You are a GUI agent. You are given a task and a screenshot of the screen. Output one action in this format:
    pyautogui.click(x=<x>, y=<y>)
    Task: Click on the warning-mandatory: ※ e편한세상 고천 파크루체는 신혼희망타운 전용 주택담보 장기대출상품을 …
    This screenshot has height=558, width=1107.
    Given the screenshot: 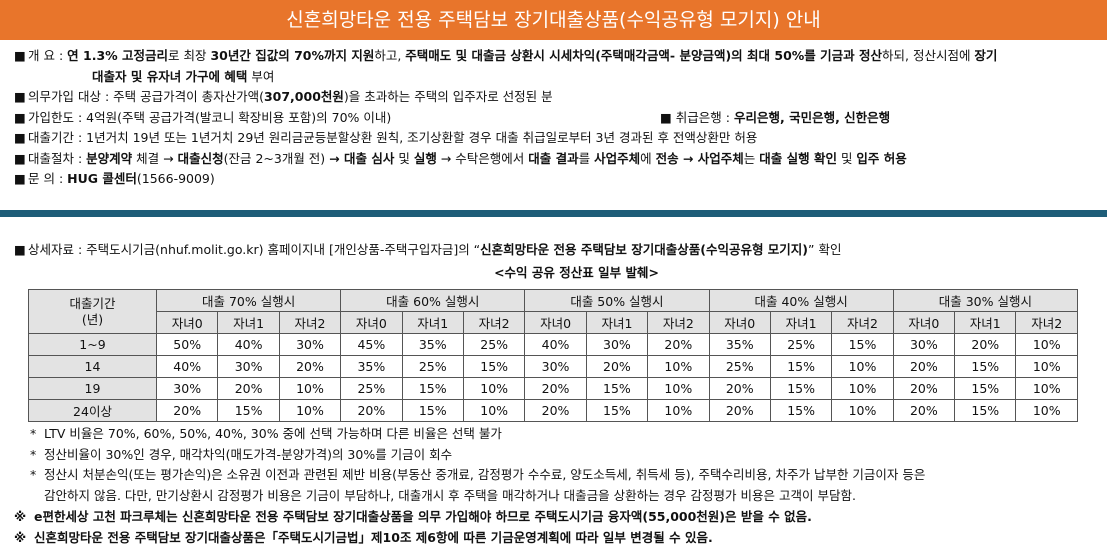 What is the action you would take?
    pyautogui.click(x=413, y=516)
    